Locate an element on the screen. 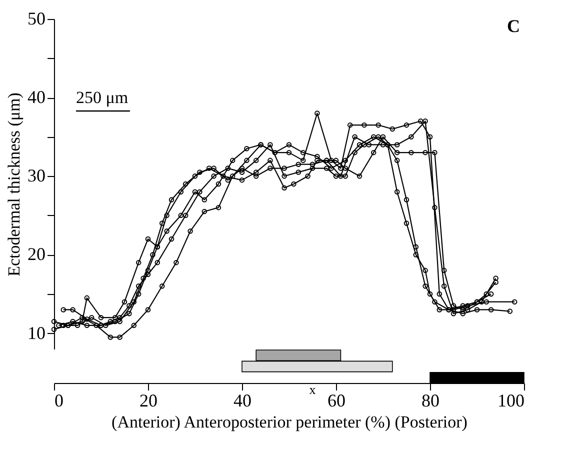 This screenshot has height=476, width=565. y-tick-label: 40 is located at coordinates (37, 97).